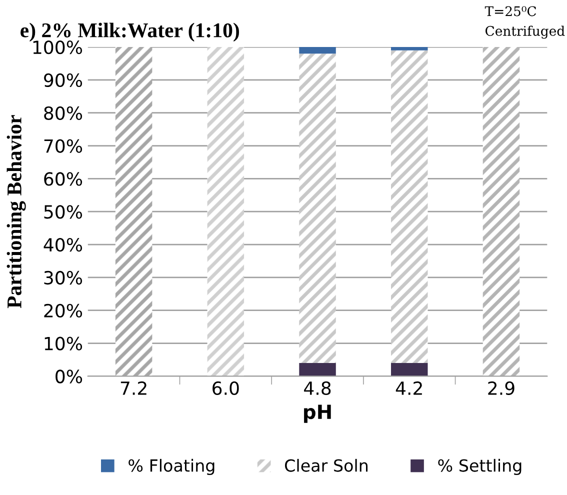 Image resolution: width=567 pixels, height=495 pixels. Describe the element at coordinates (63, 113) in the screenshot. I see `y-tick-label: 80%` at that location.